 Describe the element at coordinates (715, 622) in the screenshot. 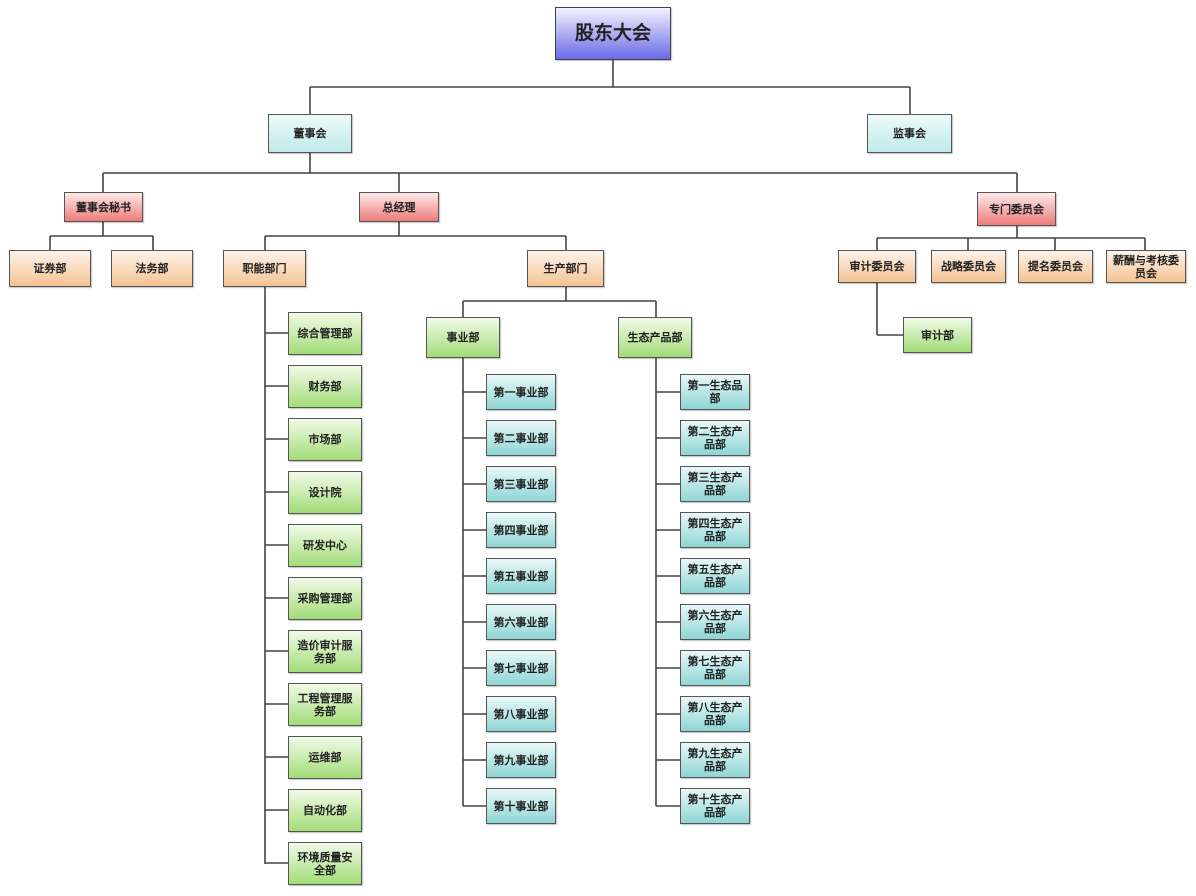

I see `eco-product-unit-box: 第六生态产品部` at that location.